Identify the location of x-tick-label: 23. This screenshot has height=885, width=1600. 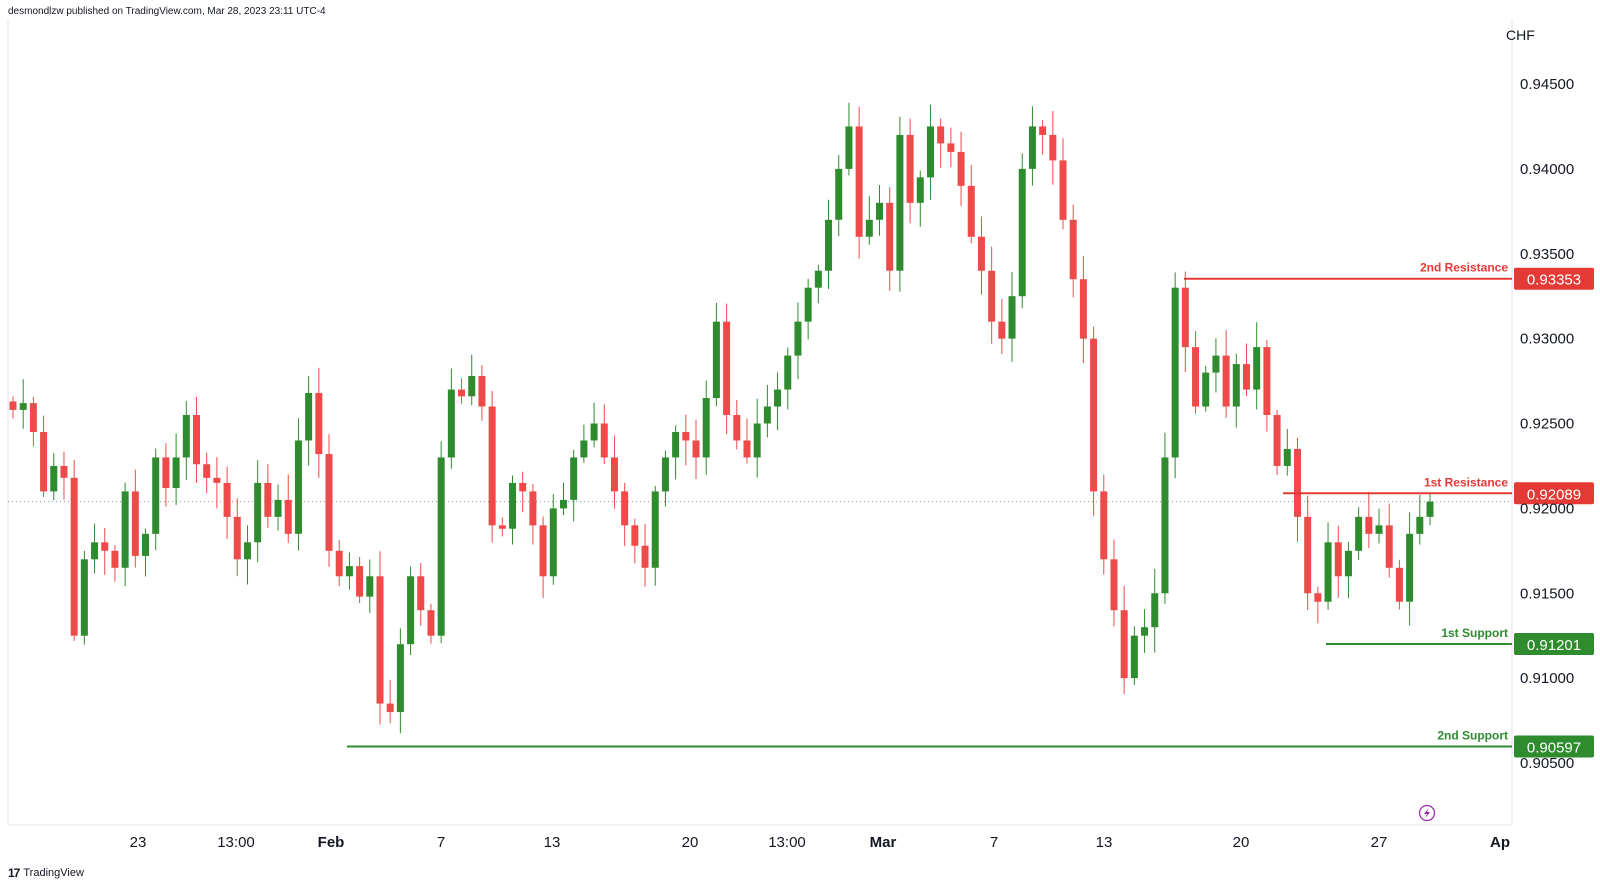
(138, 842).